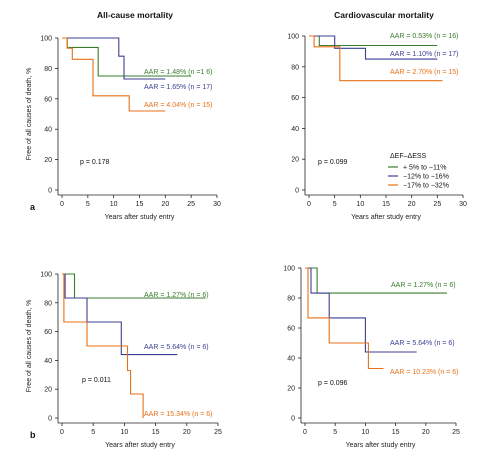 This screenshot has width=496, height=467. What do you see at coordinates (381, 445) in the screenshot?
I see `panel-4-x-axis-label: Years after study entry` at bounding box center [381, 445].